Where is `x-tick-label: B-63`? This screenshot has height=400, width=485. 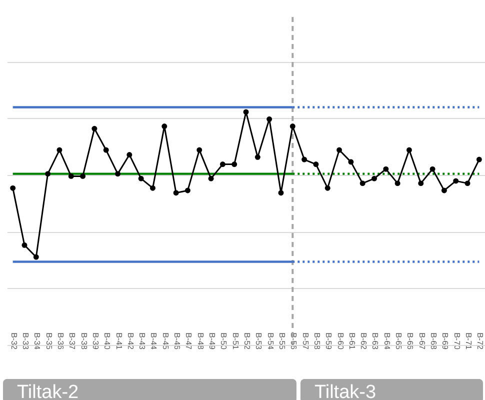
x-tick-label: B-63 is located at coordinates (375, 341).